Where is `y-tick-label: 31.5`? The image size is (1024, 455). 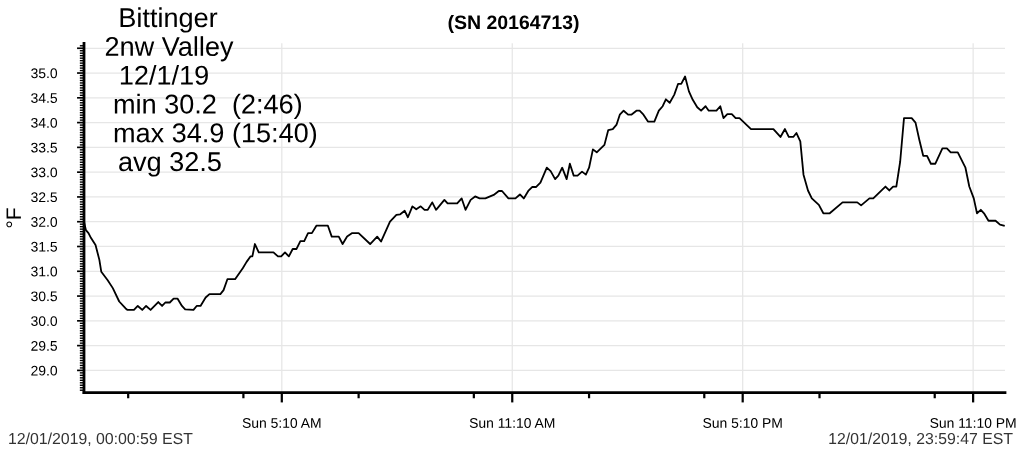
y-tick-label: 31.5 is located at coordinates (44, 246).